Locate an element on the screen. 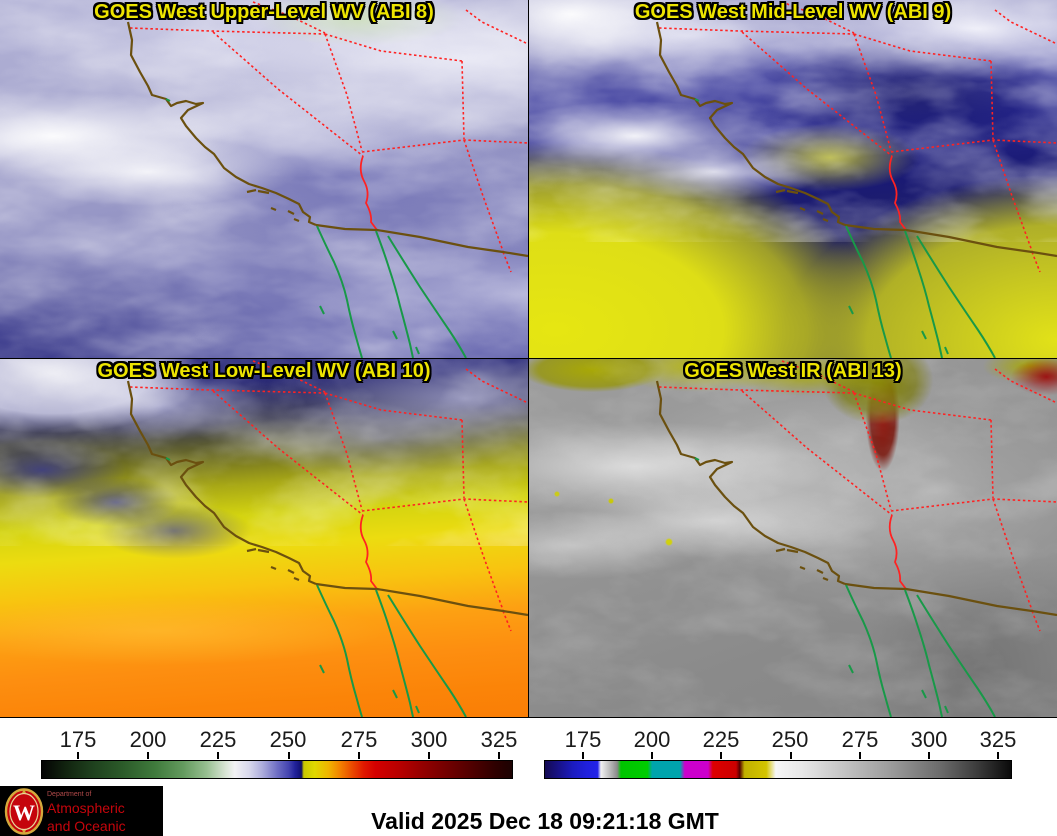  panel-title: GOES West Mid-Level WV (ABI 9) is located at coordinates (793, 12).